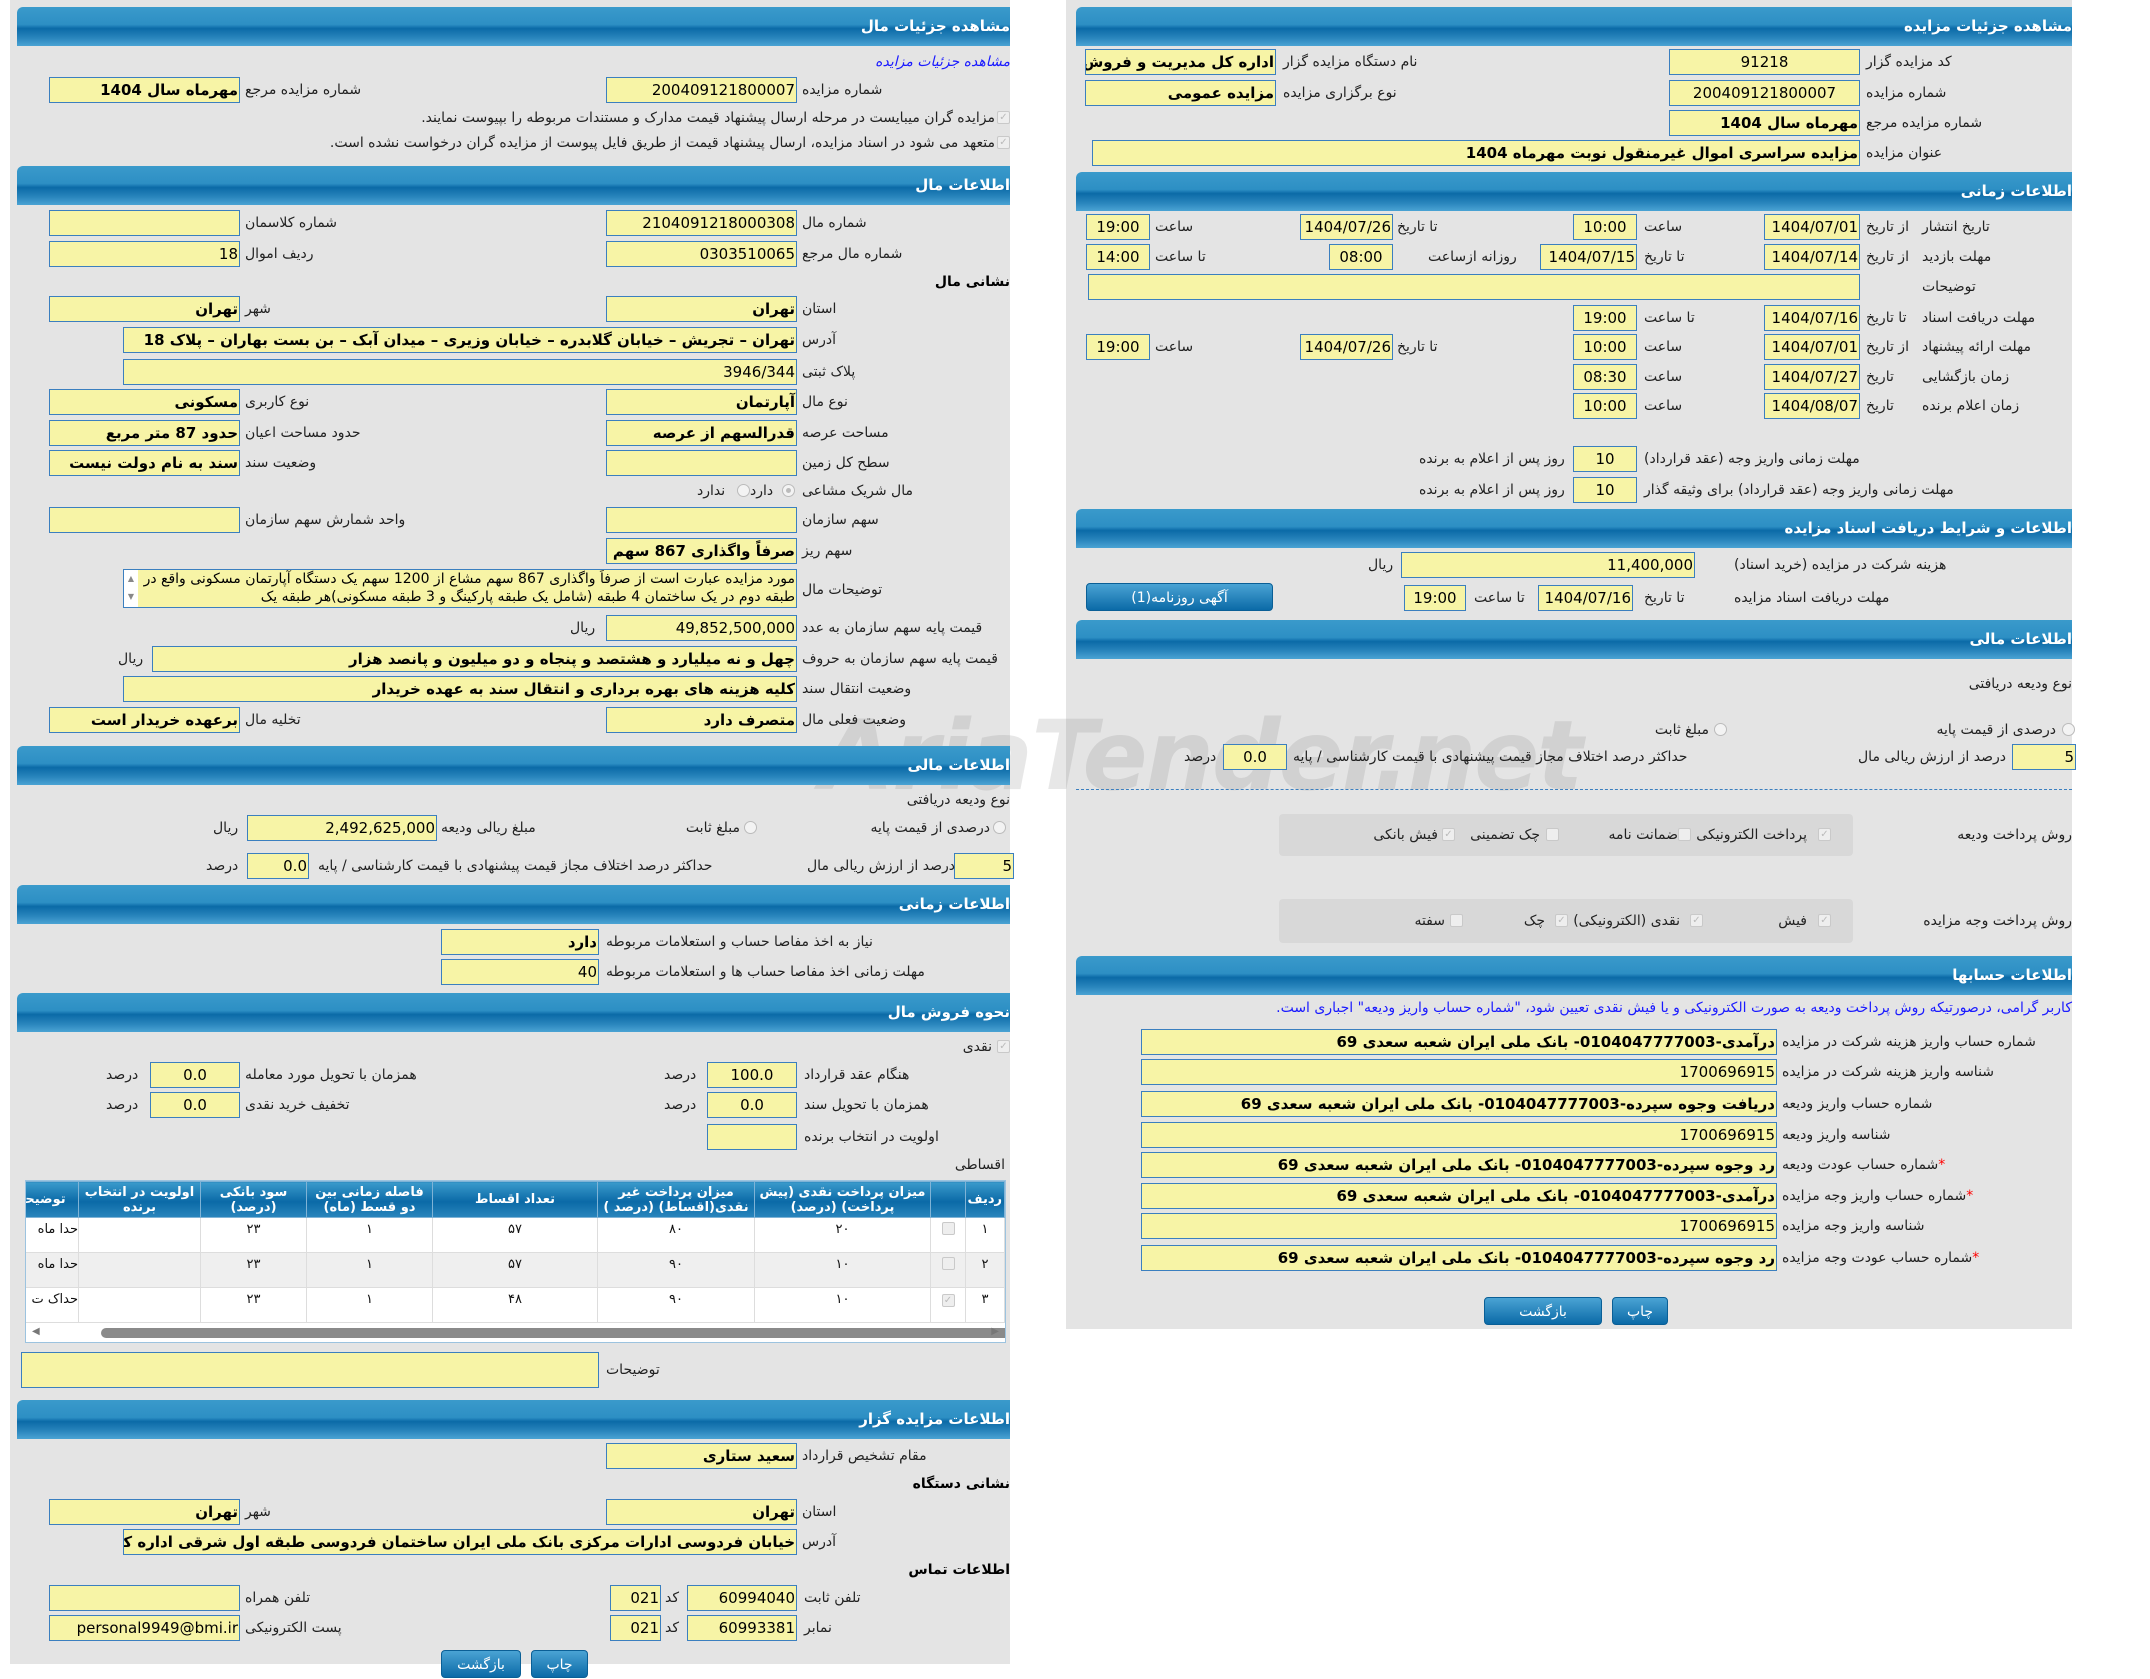 Image resolution: width=2150 pixels, height=1679 pixels. What do you see at coordinates (743, 490) in the screenshot?
I see `partner-no-radio` at bounding box center [743, 490].